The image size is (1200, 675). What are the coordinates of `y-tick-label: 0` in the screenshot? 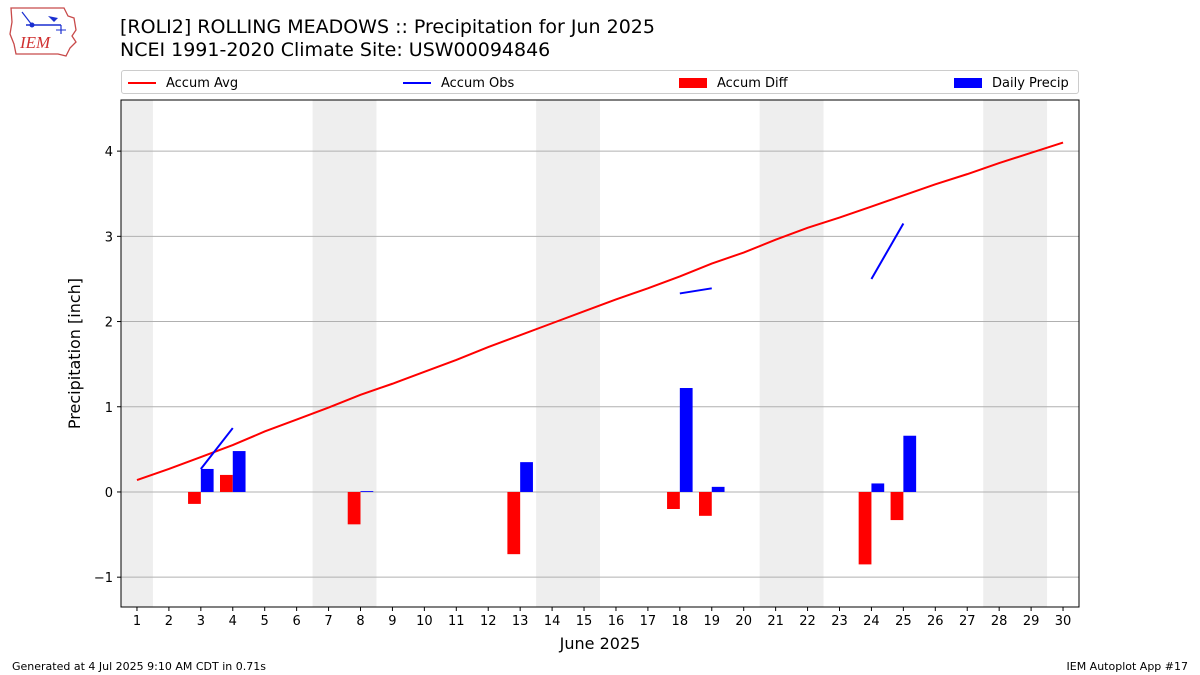 It's located at (109, 493).